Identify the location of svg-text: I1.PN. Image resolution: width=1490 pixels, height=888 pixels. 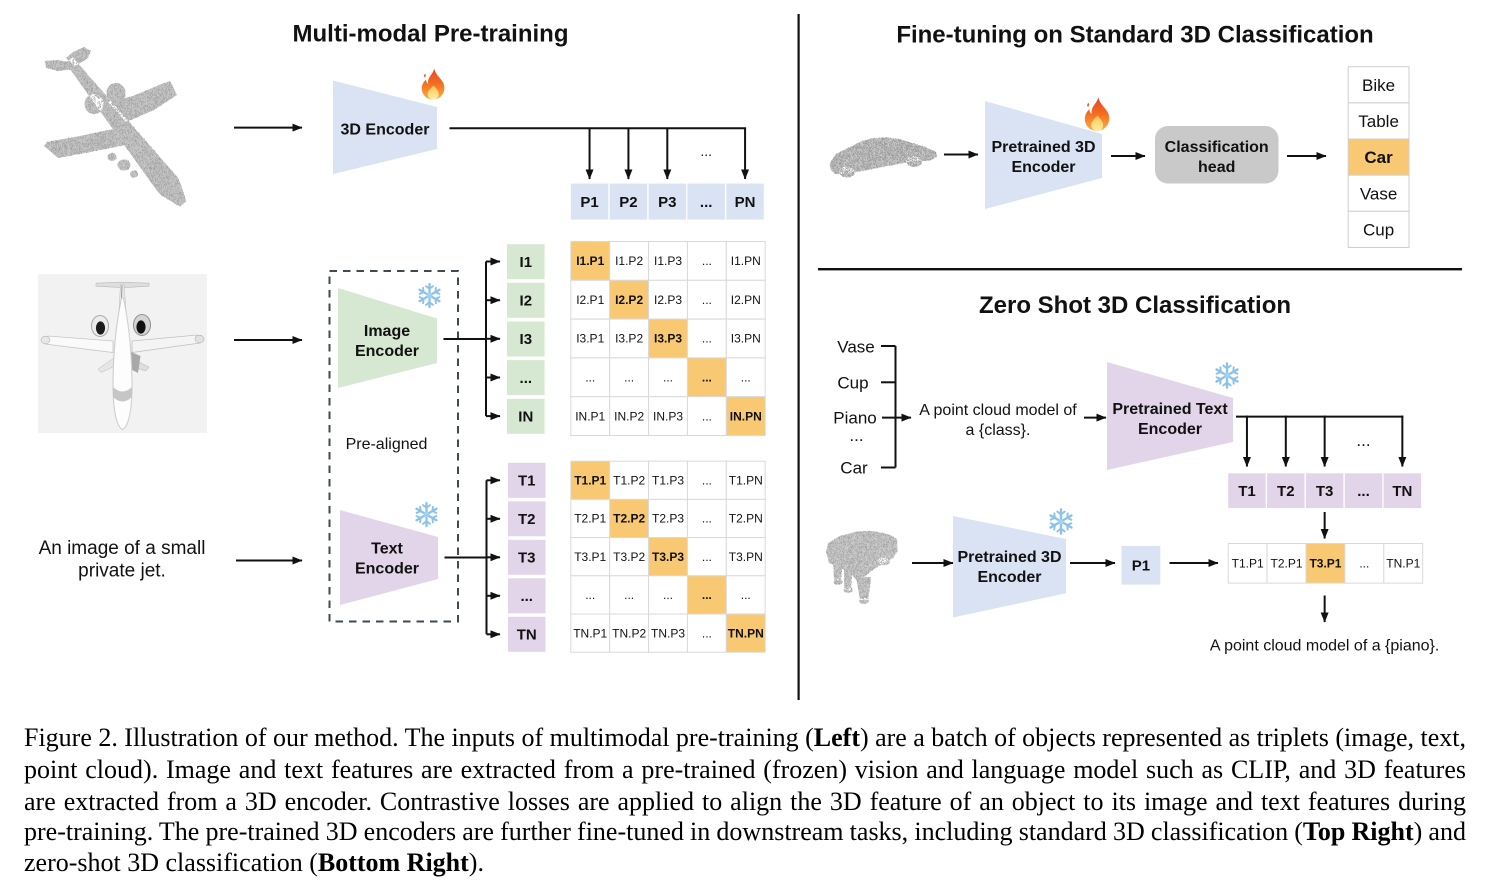
(746, 261).